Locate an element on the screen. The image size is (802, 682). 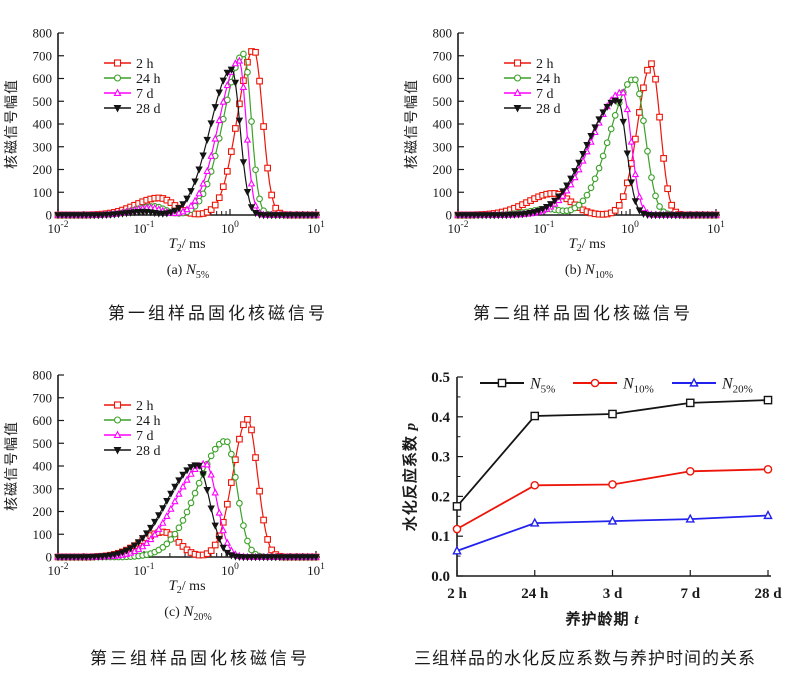
svg-text: 养护龄期 t is located at coordinates (602, 619).